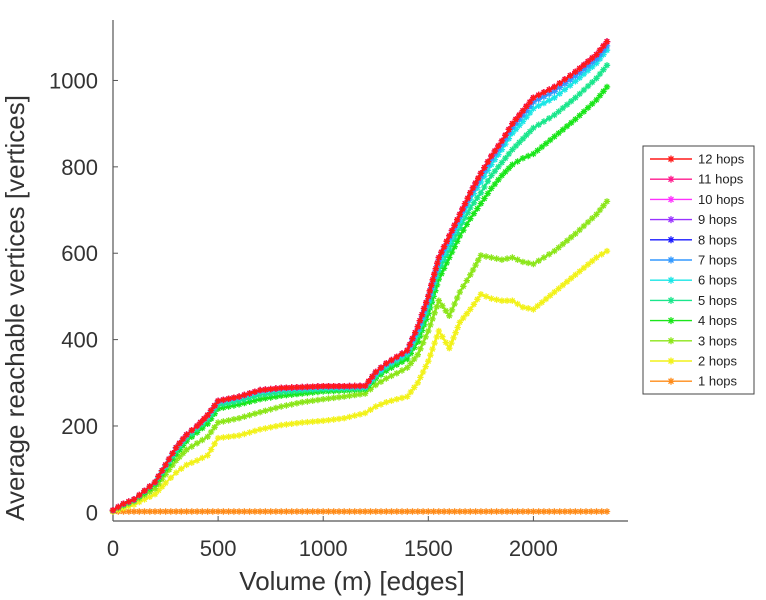 The width and height of the screenshot is (766, 600). Describe the element at coordinates (92, 512) in the screenshot. I see `y-tick-label: 0` at that location.